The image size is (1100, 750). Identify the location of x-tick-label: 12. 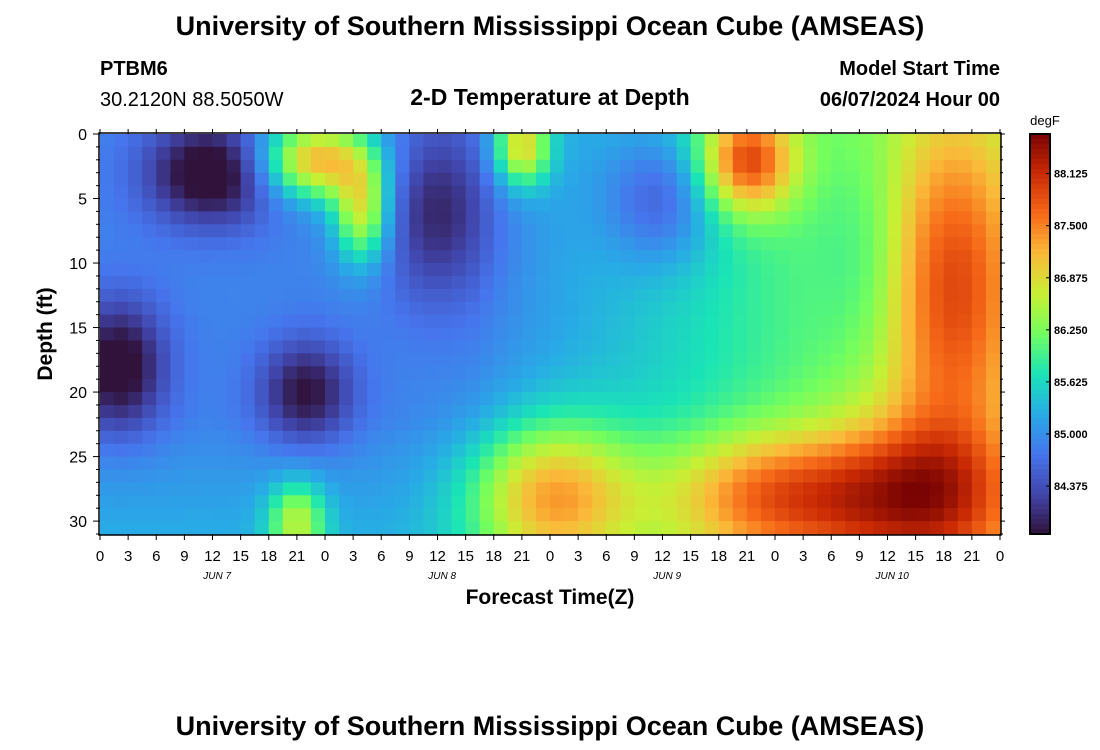
(662, 556).